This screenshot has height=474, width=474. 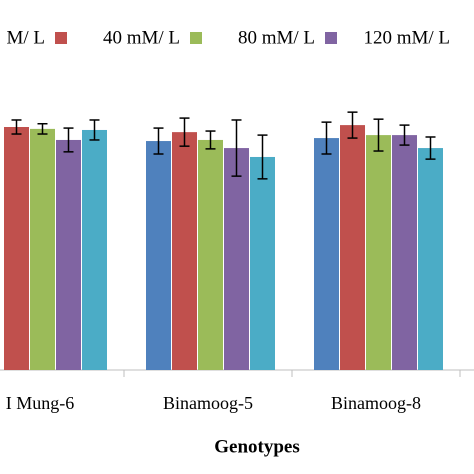 I want to click on x-axis-title: Genotypes, so click(x=257, y=446).